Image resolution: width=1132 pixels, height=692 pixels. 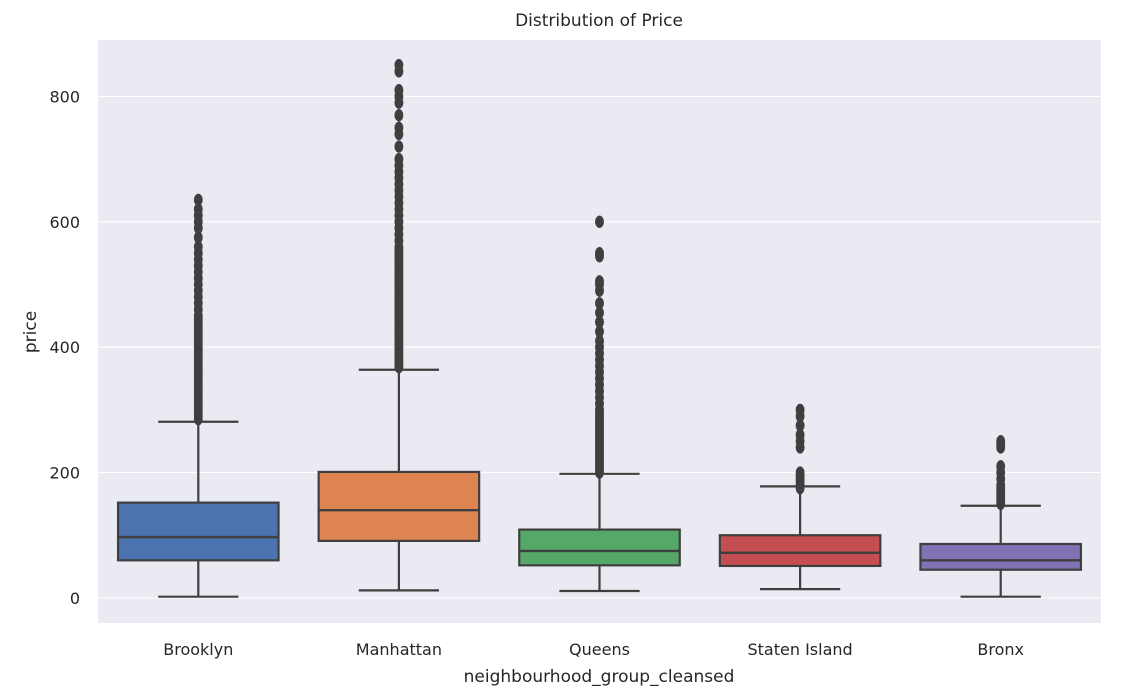 What do you see at coordinates (64, 96) in the screenshot?
I see `y-tick-label: 800` at bounding box center [64, 96].